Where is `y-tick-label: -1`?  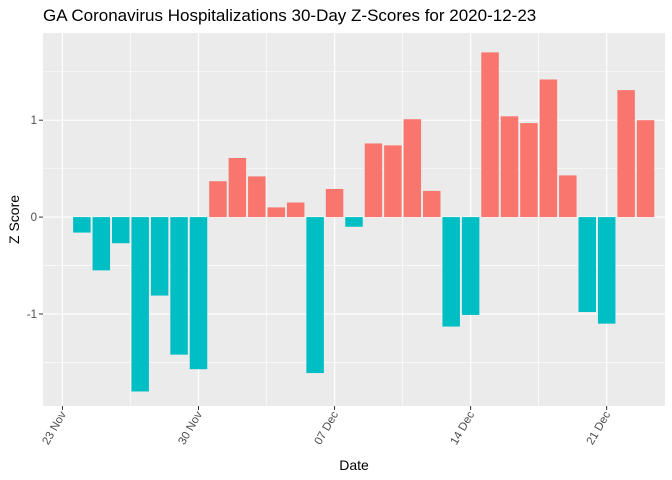 y-tick-label: -1 is located at coordinates (32, 315).